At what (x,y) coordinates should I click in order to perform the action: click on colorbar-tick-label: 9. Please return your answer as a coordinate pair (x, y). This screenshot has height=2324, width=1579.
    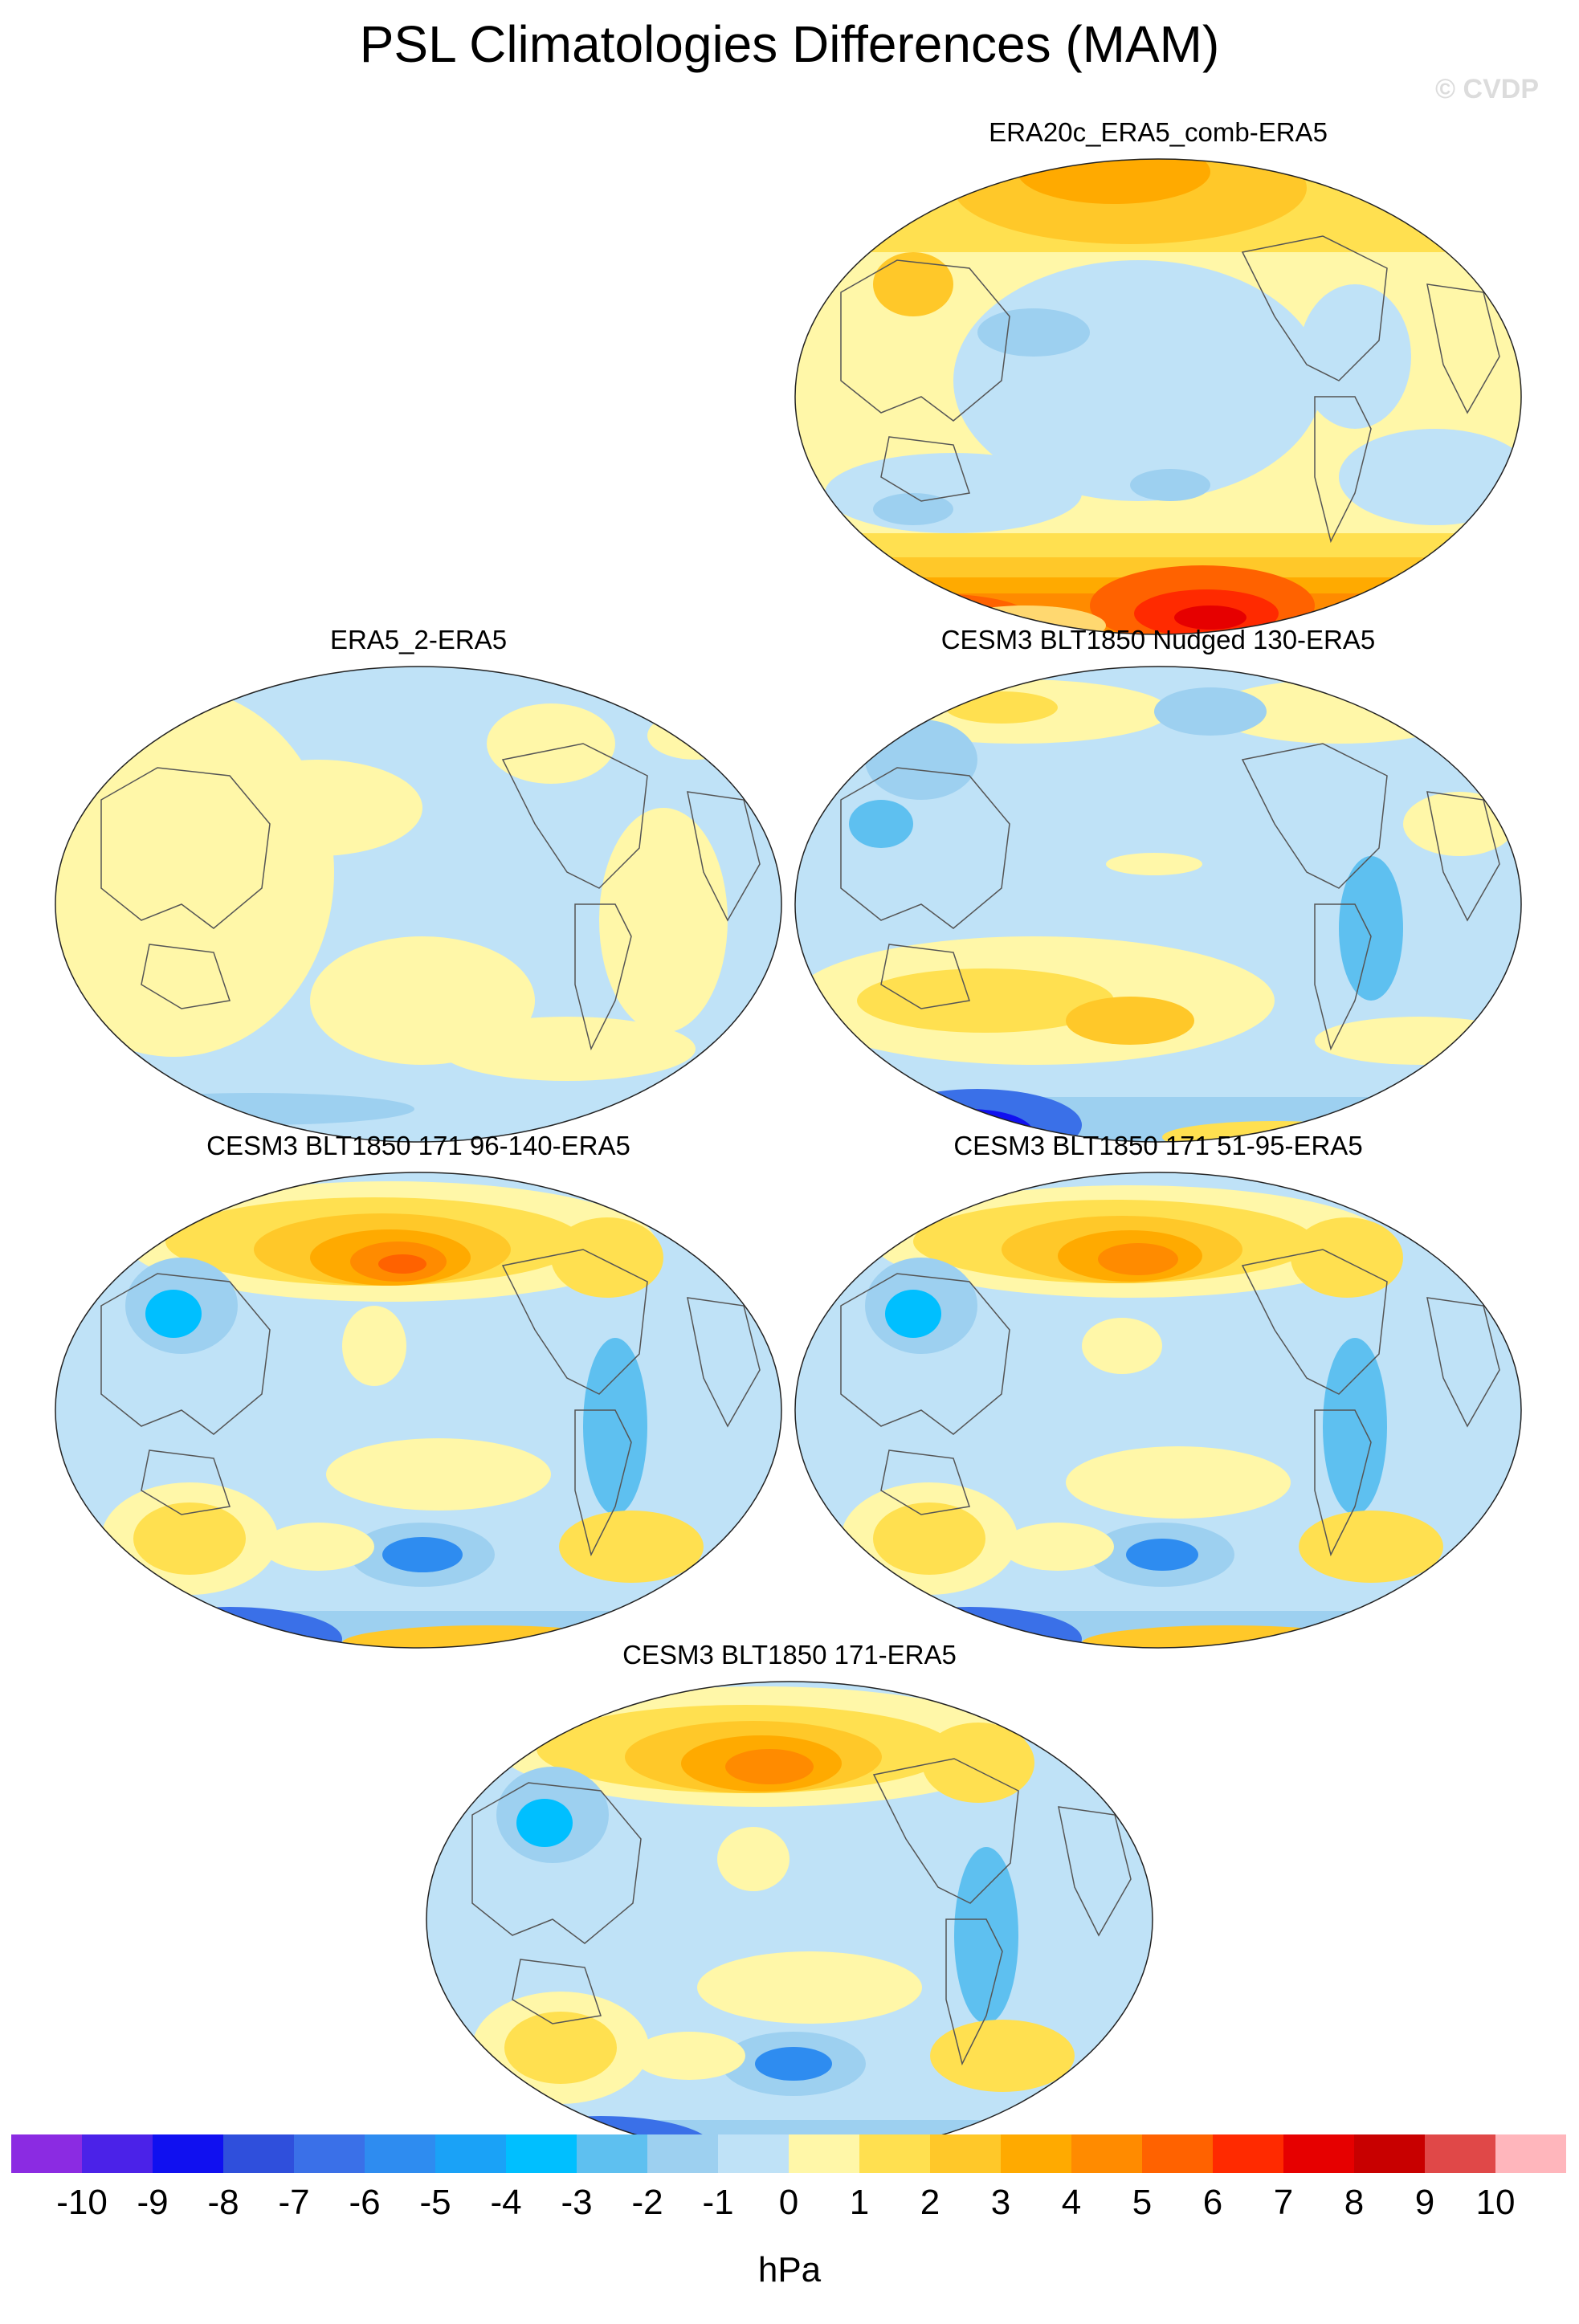
    Looking at the image, I should click on (1424, 2202).